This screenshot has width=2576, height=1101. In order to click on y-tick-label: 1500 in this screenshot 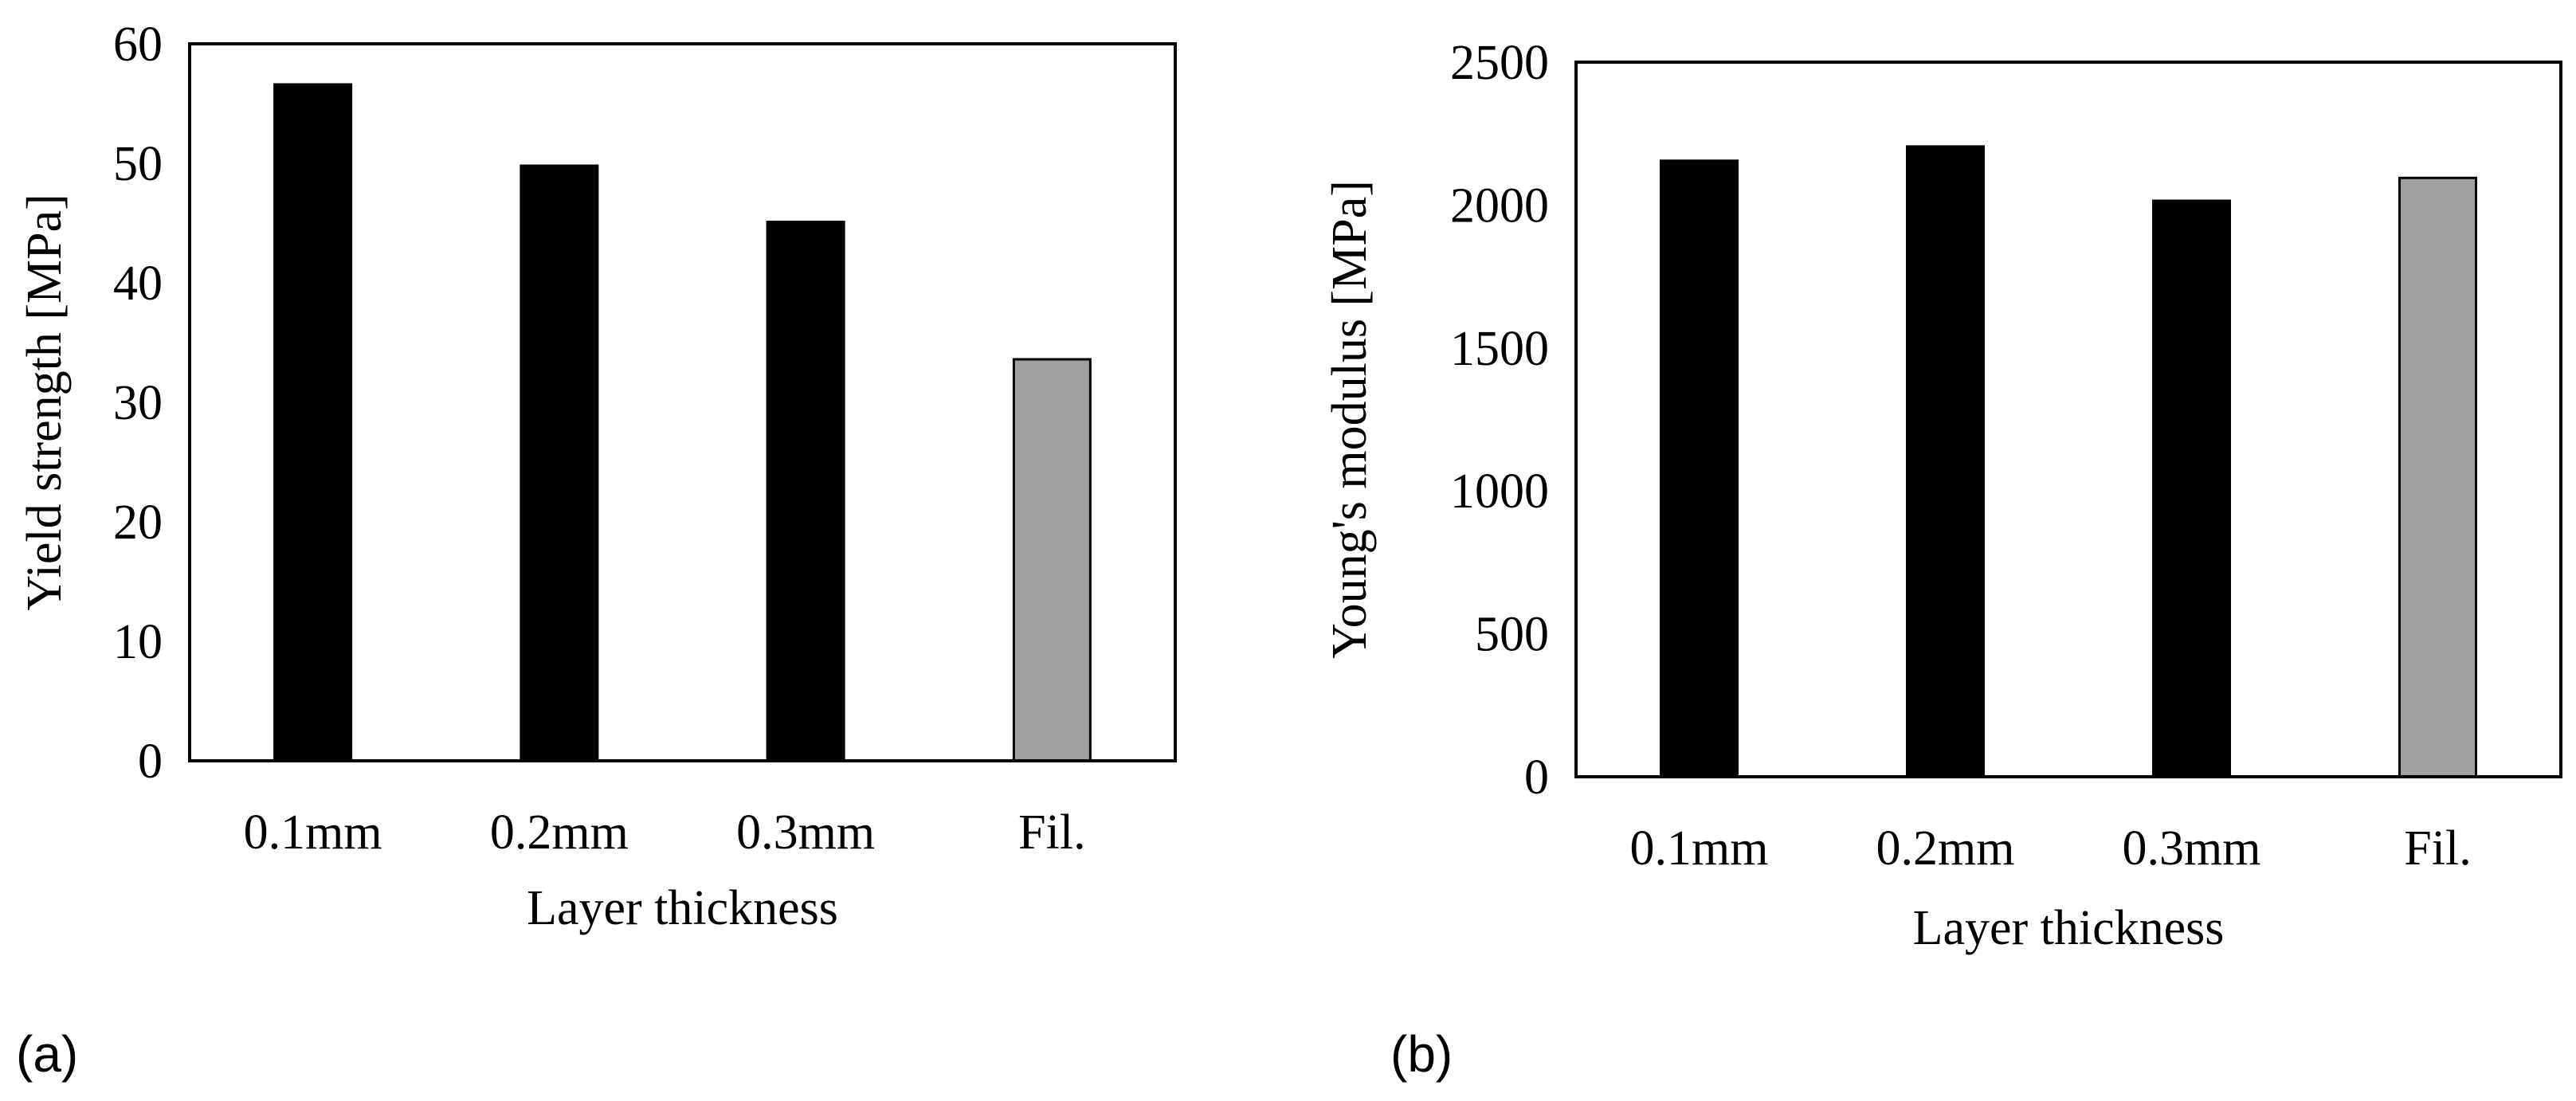, I will do `click(1499, 349)`.